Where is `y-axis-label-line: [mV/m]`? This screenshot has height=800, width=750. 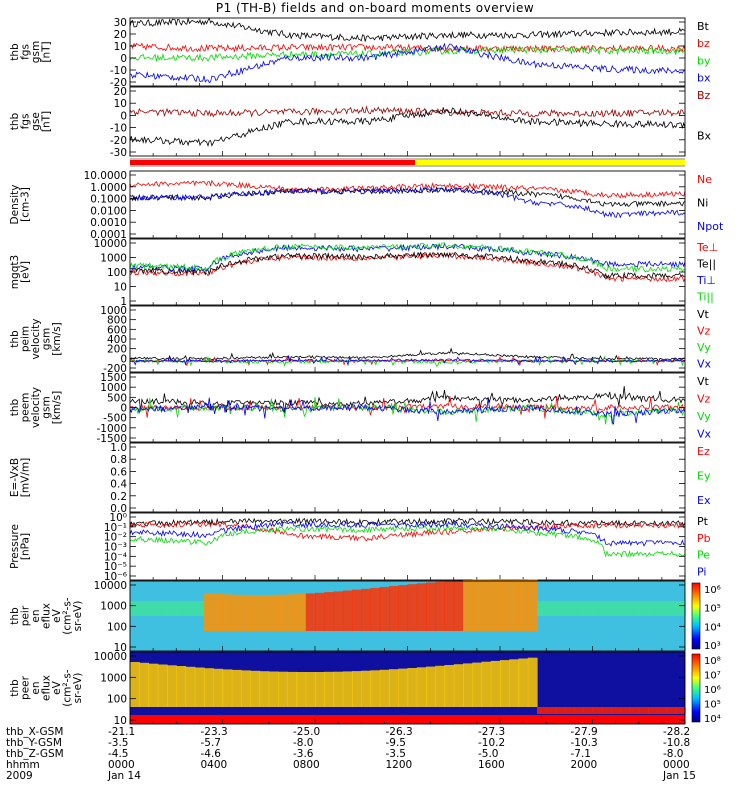
y-axis-label-line: [mV/m] is located at coordinates (26, 477).